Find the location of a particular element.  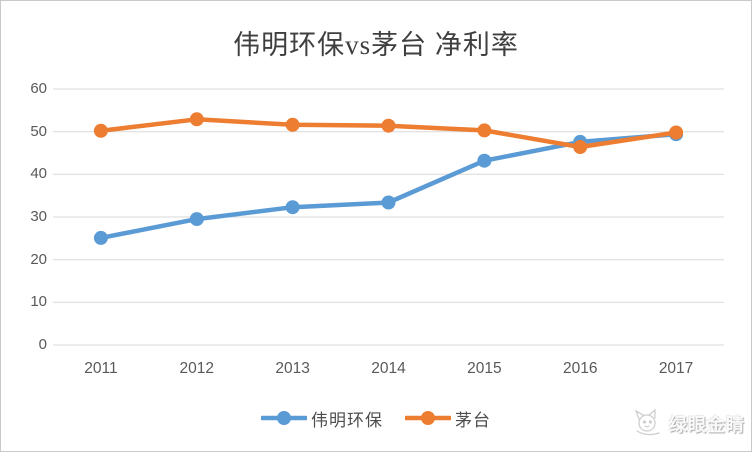

y-tick-label: 60 is located at coordinates (38, 88).